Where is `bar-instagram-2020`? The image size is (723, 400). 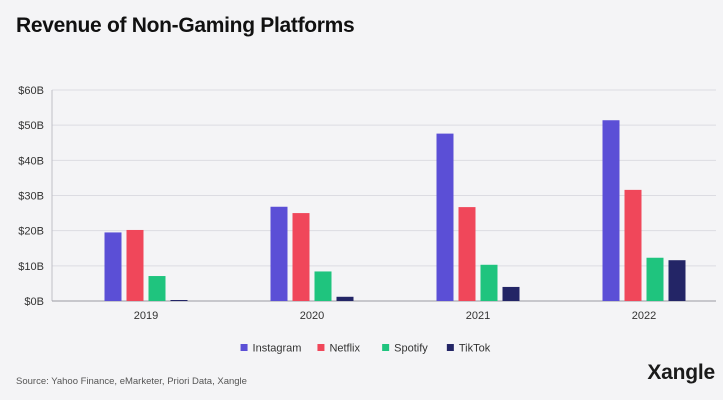
bar-instagram-2020 is located at coordinates (279, 253).